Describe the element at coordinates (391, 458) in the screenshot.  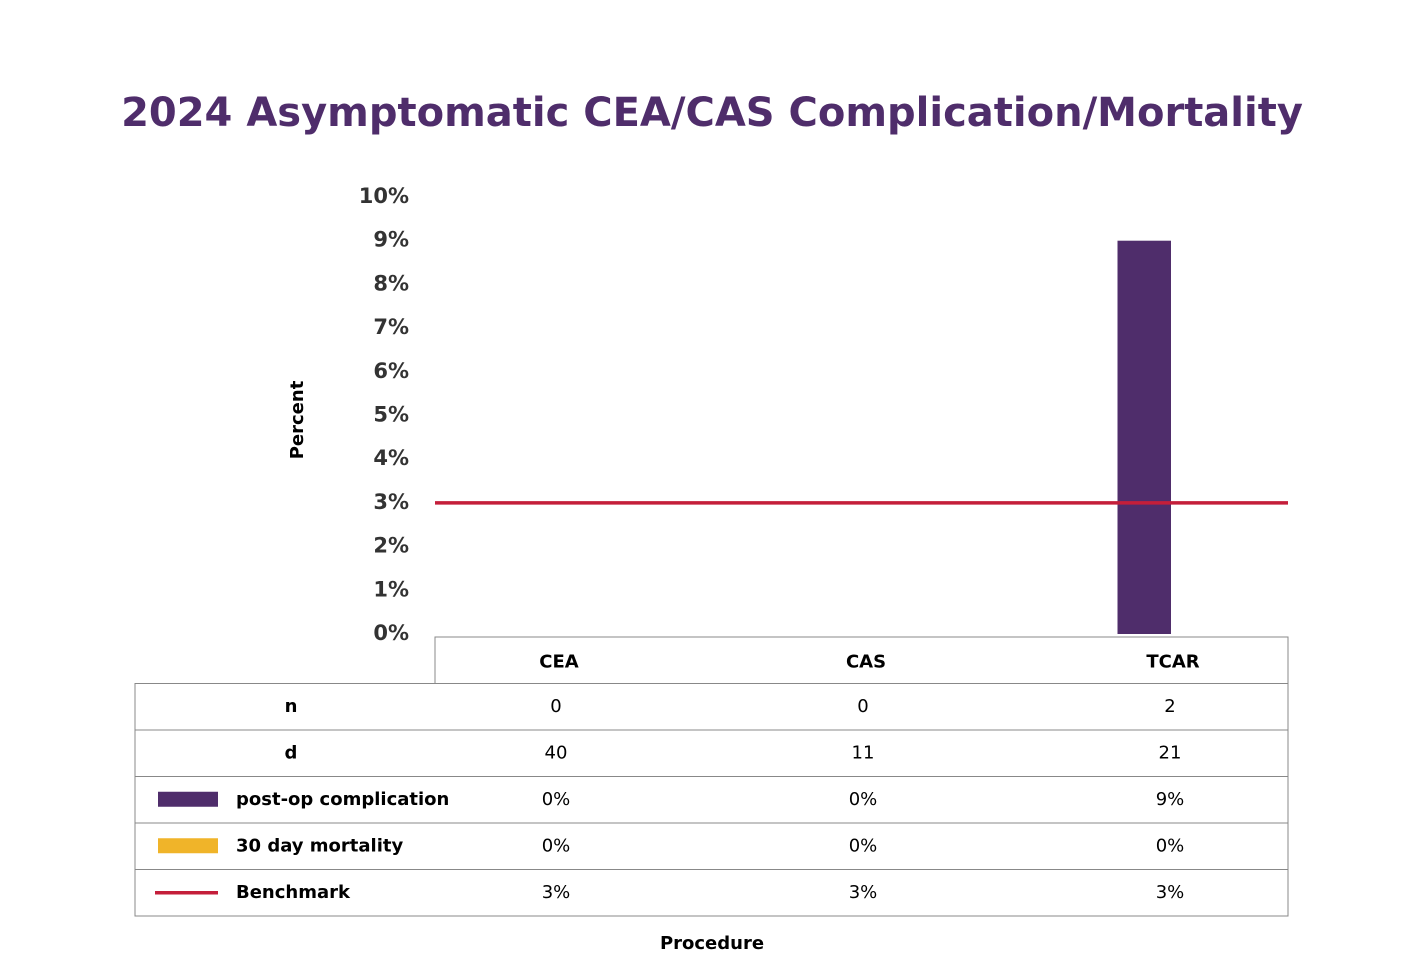
I see `y-tick-label: 4%` at that location.